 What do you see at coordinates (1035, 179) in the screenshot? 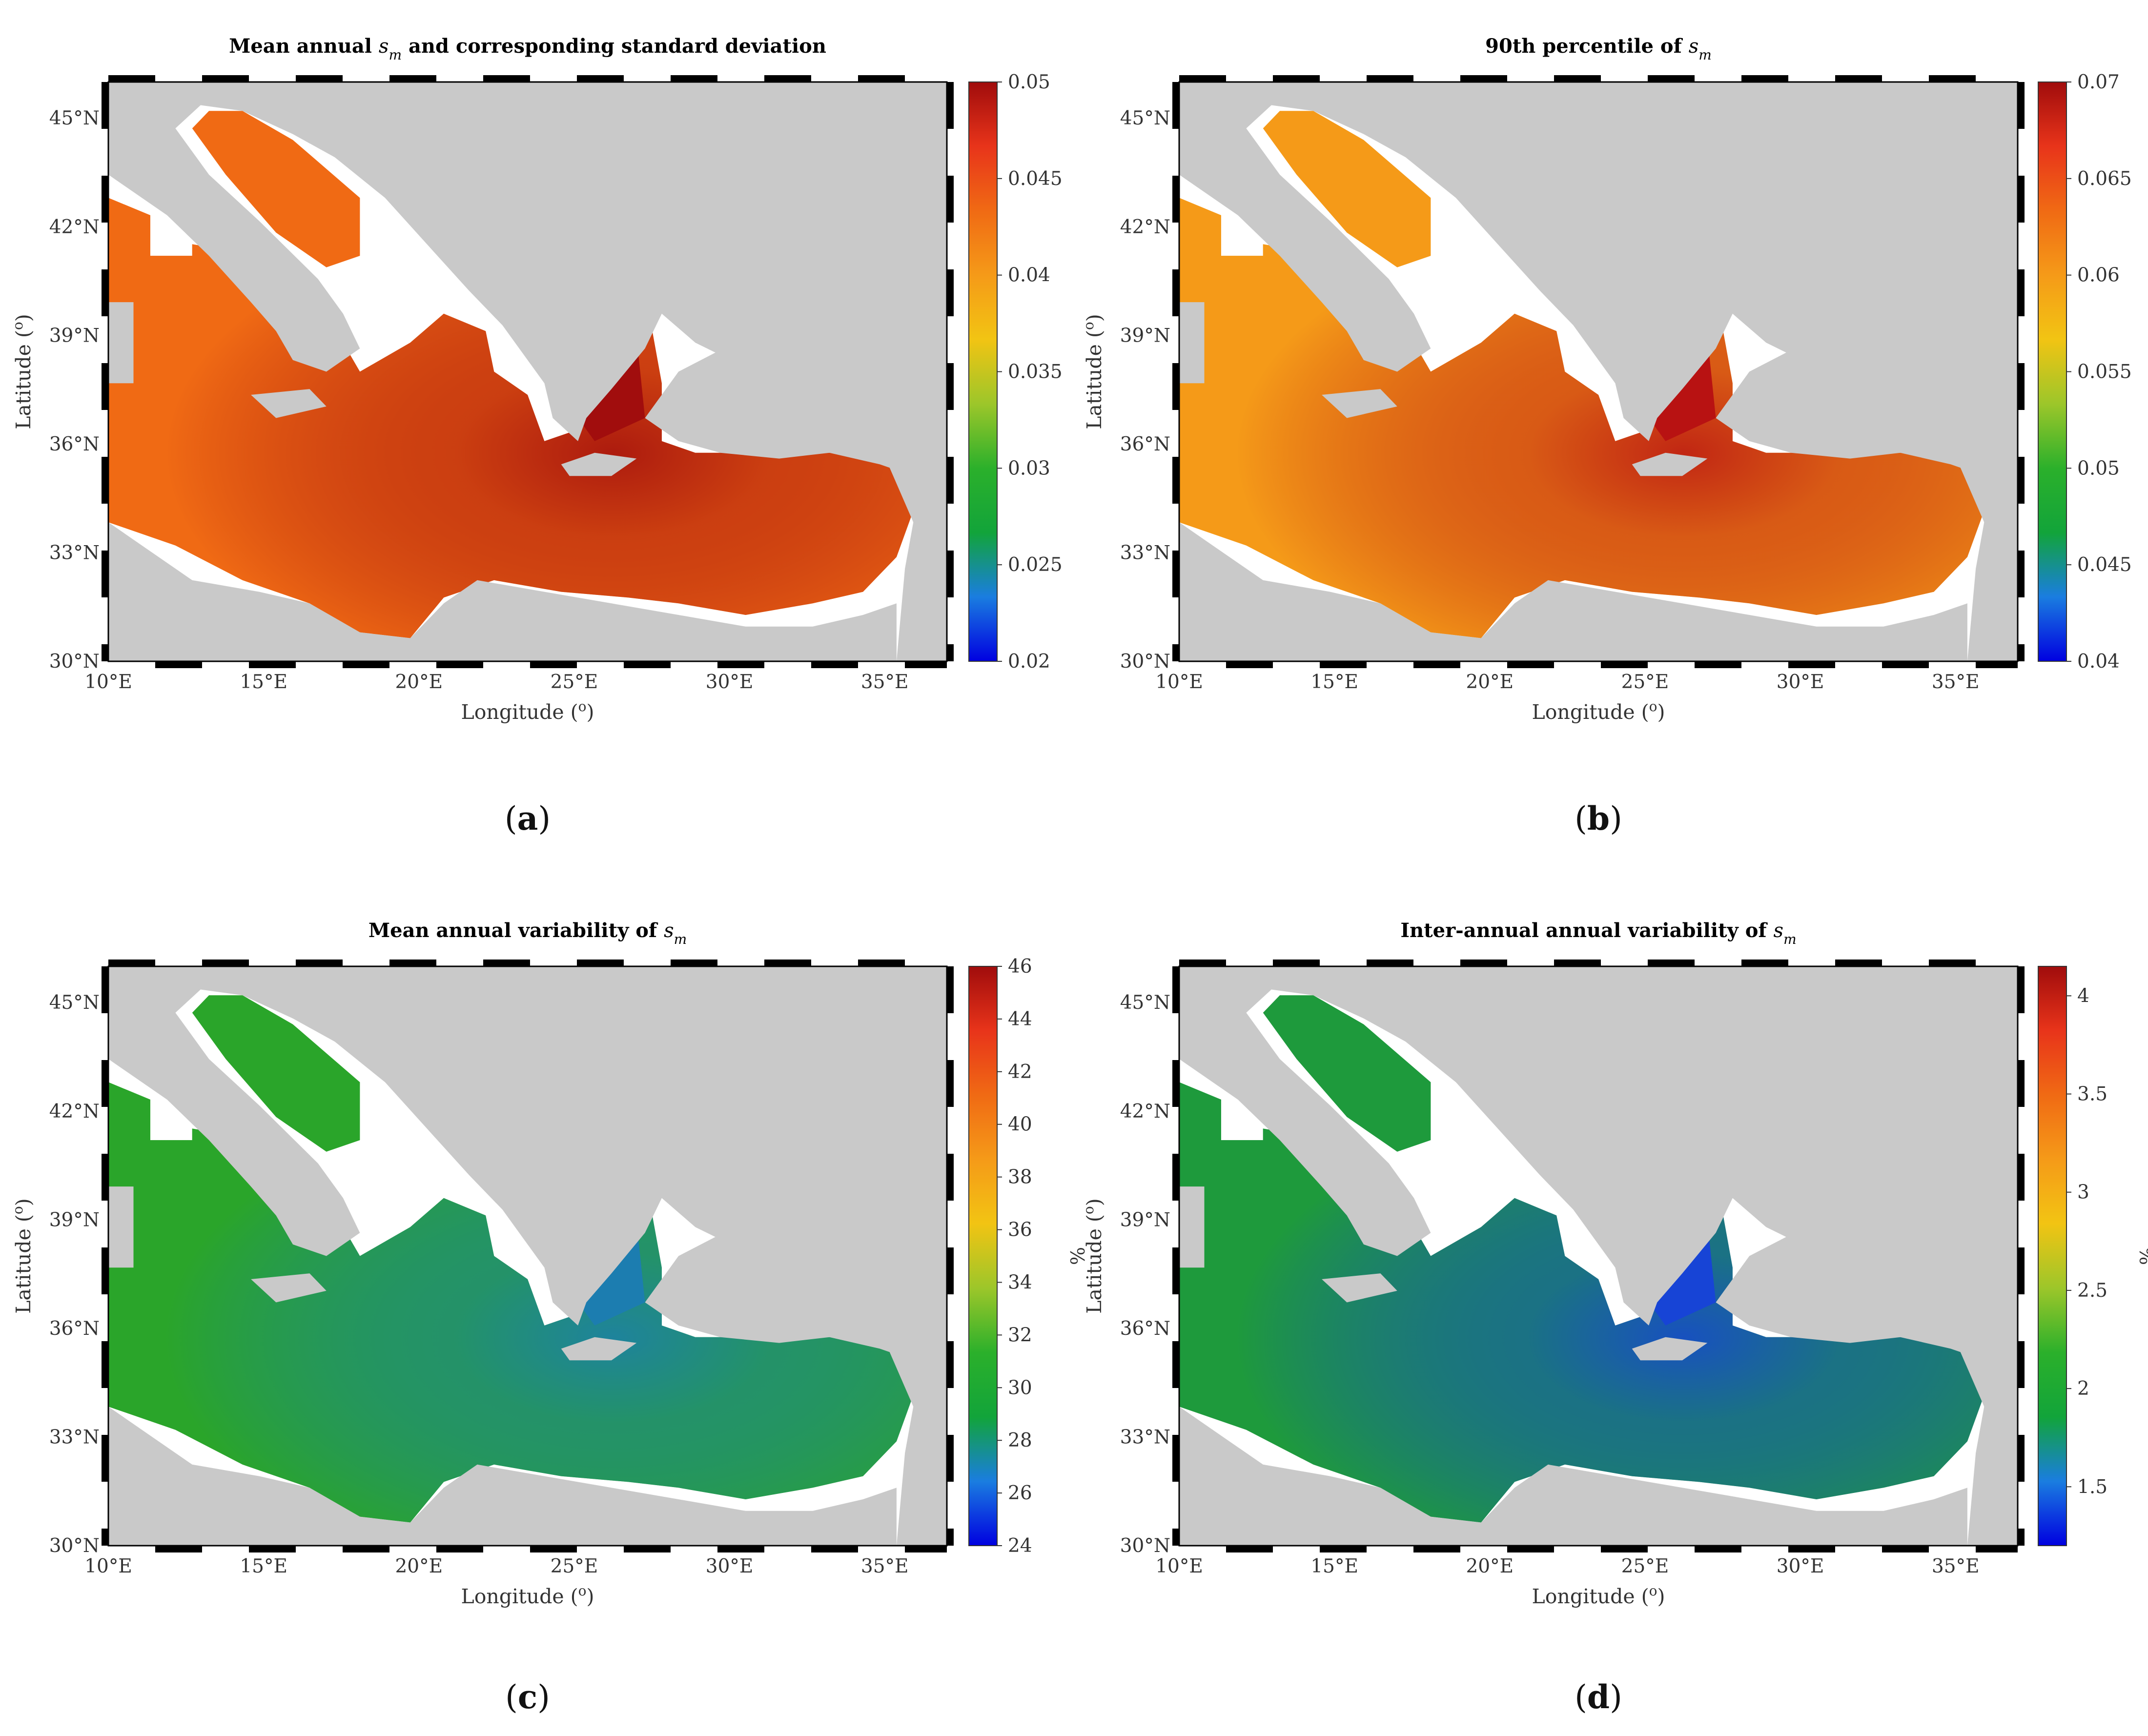
I see `colorbar-tick-label: 0.045` at bounding box center [1035, 179].